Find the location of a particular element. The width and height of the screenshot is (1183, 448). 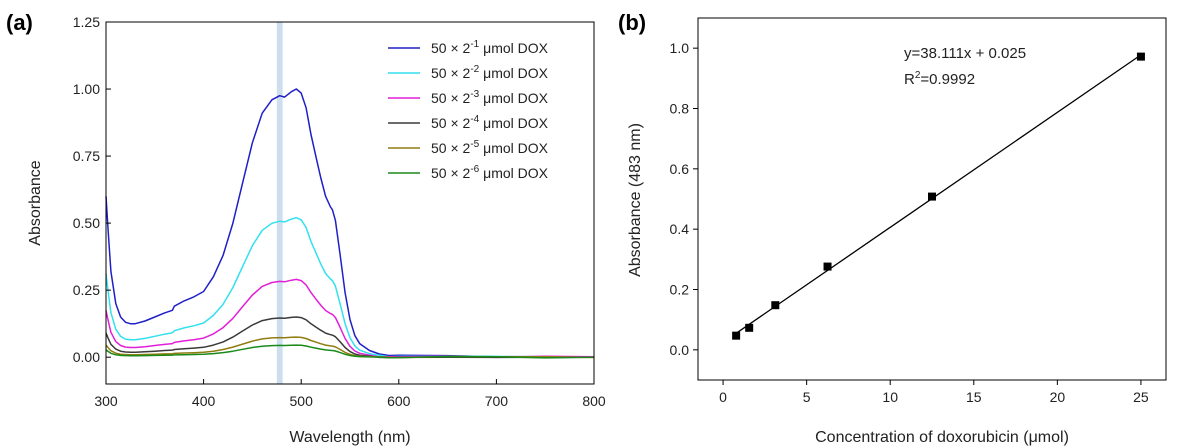

x-tick-label: 15 is located at coordinates (974, 397).